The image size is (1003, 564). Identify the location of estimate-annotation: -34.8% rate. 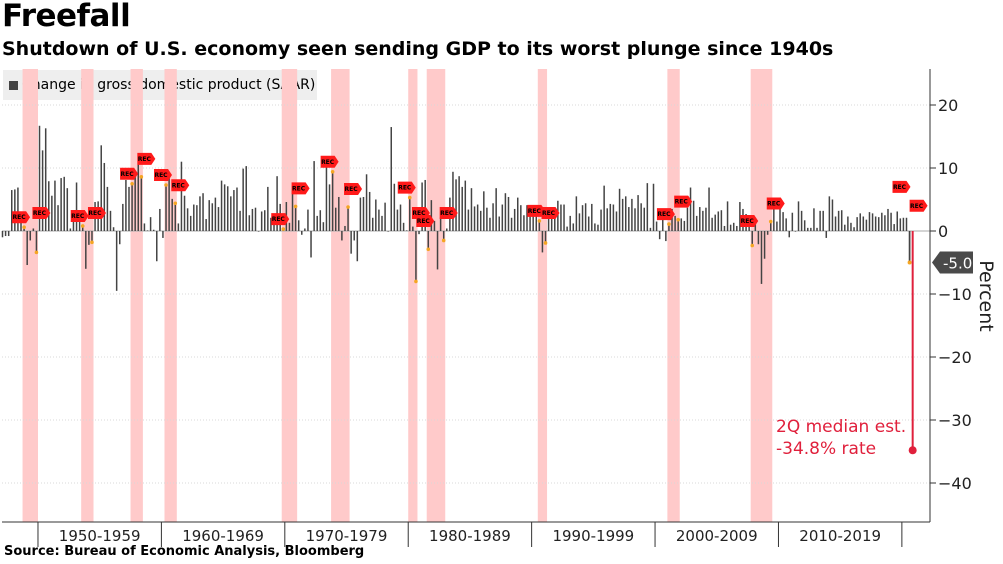
(826, 449).